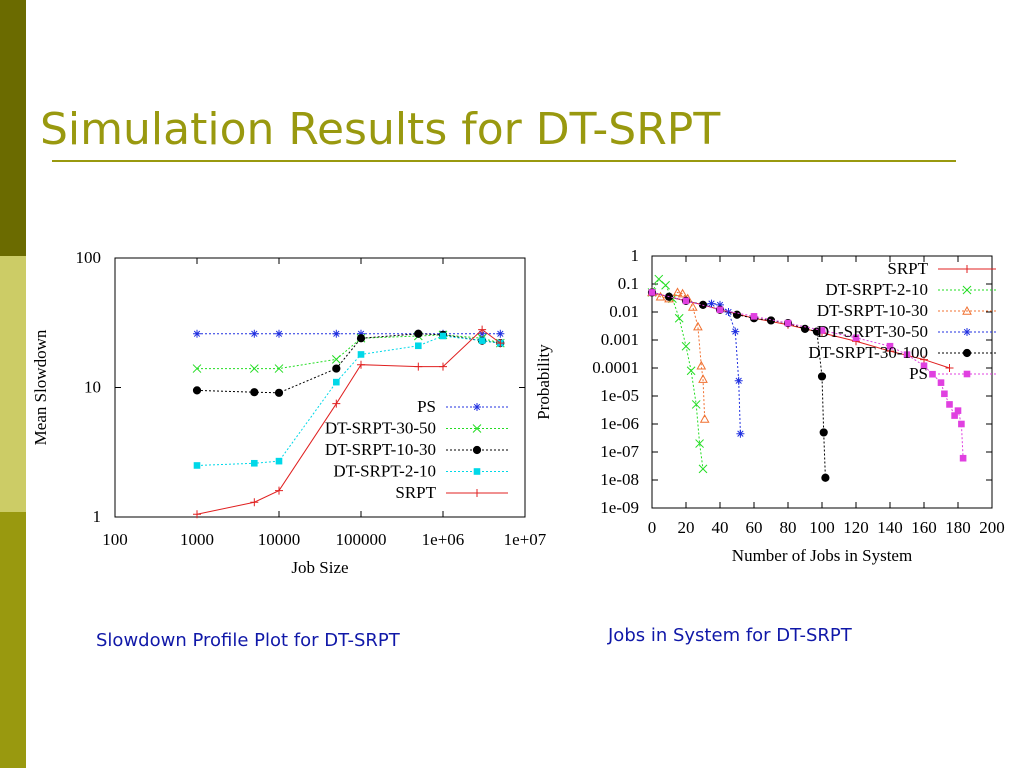 Image resolution: width=1024 pixels, height=768 pixels. What do you see at coordinates (619, 423) in the screenshot?
I see `y-tick-label: 1e-06` at bounding box center [619, 423].